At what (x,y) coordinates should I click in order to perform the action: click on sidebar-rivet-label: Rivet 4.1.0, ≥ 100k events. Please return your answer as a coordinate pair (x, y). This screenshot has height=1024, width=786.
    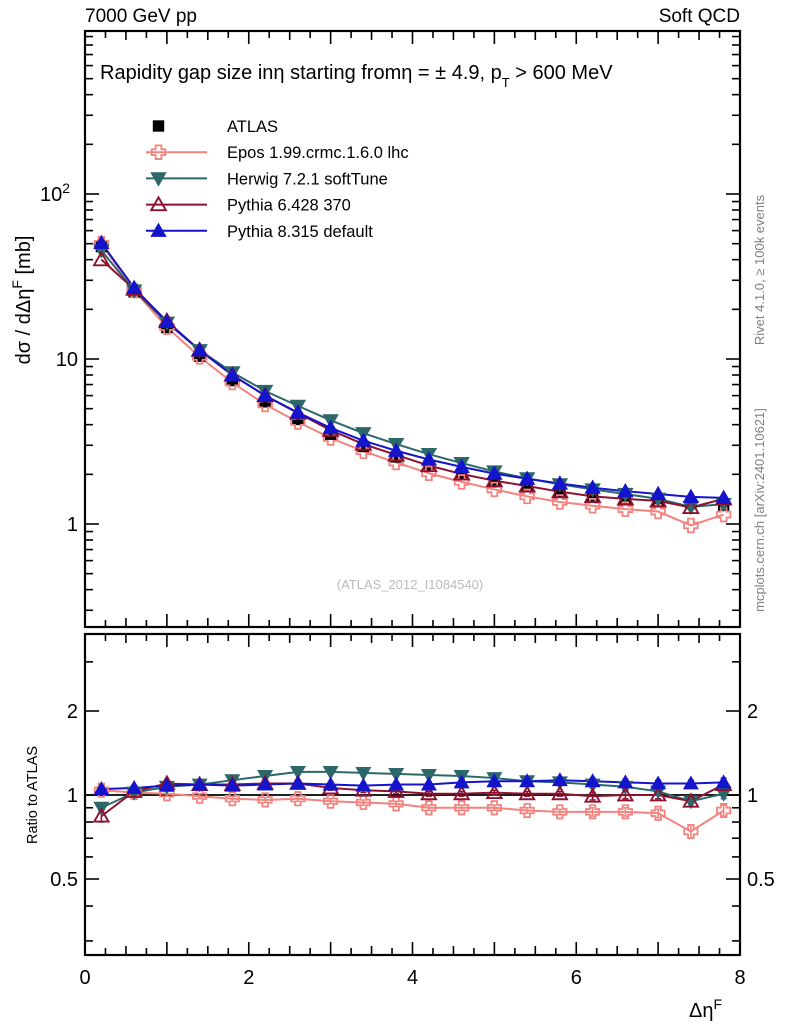
    Looking at the image, I should click on (759, 269).